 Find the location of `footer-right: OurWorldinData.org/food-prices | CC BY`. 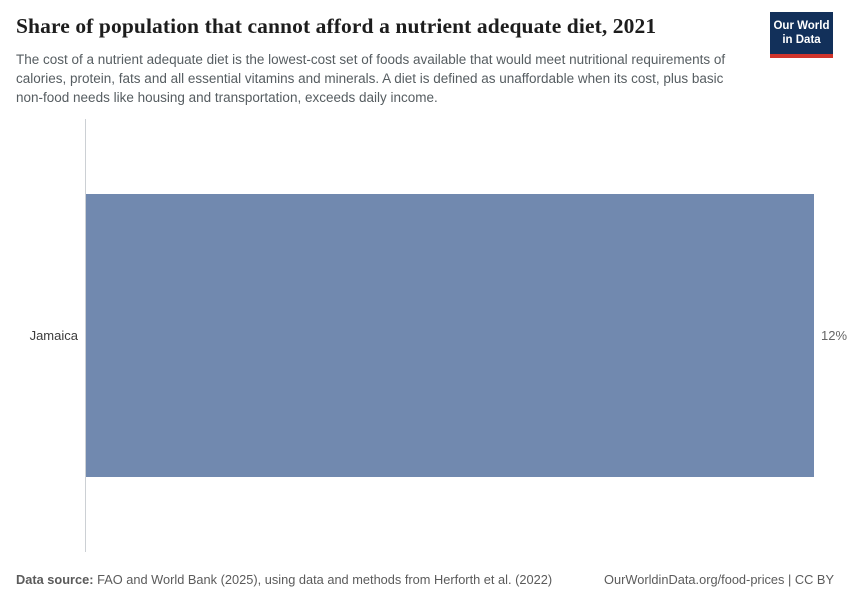

footer-right: OurWorldinData.org/food-prices | CC BY is located at coordinates (719, 579).